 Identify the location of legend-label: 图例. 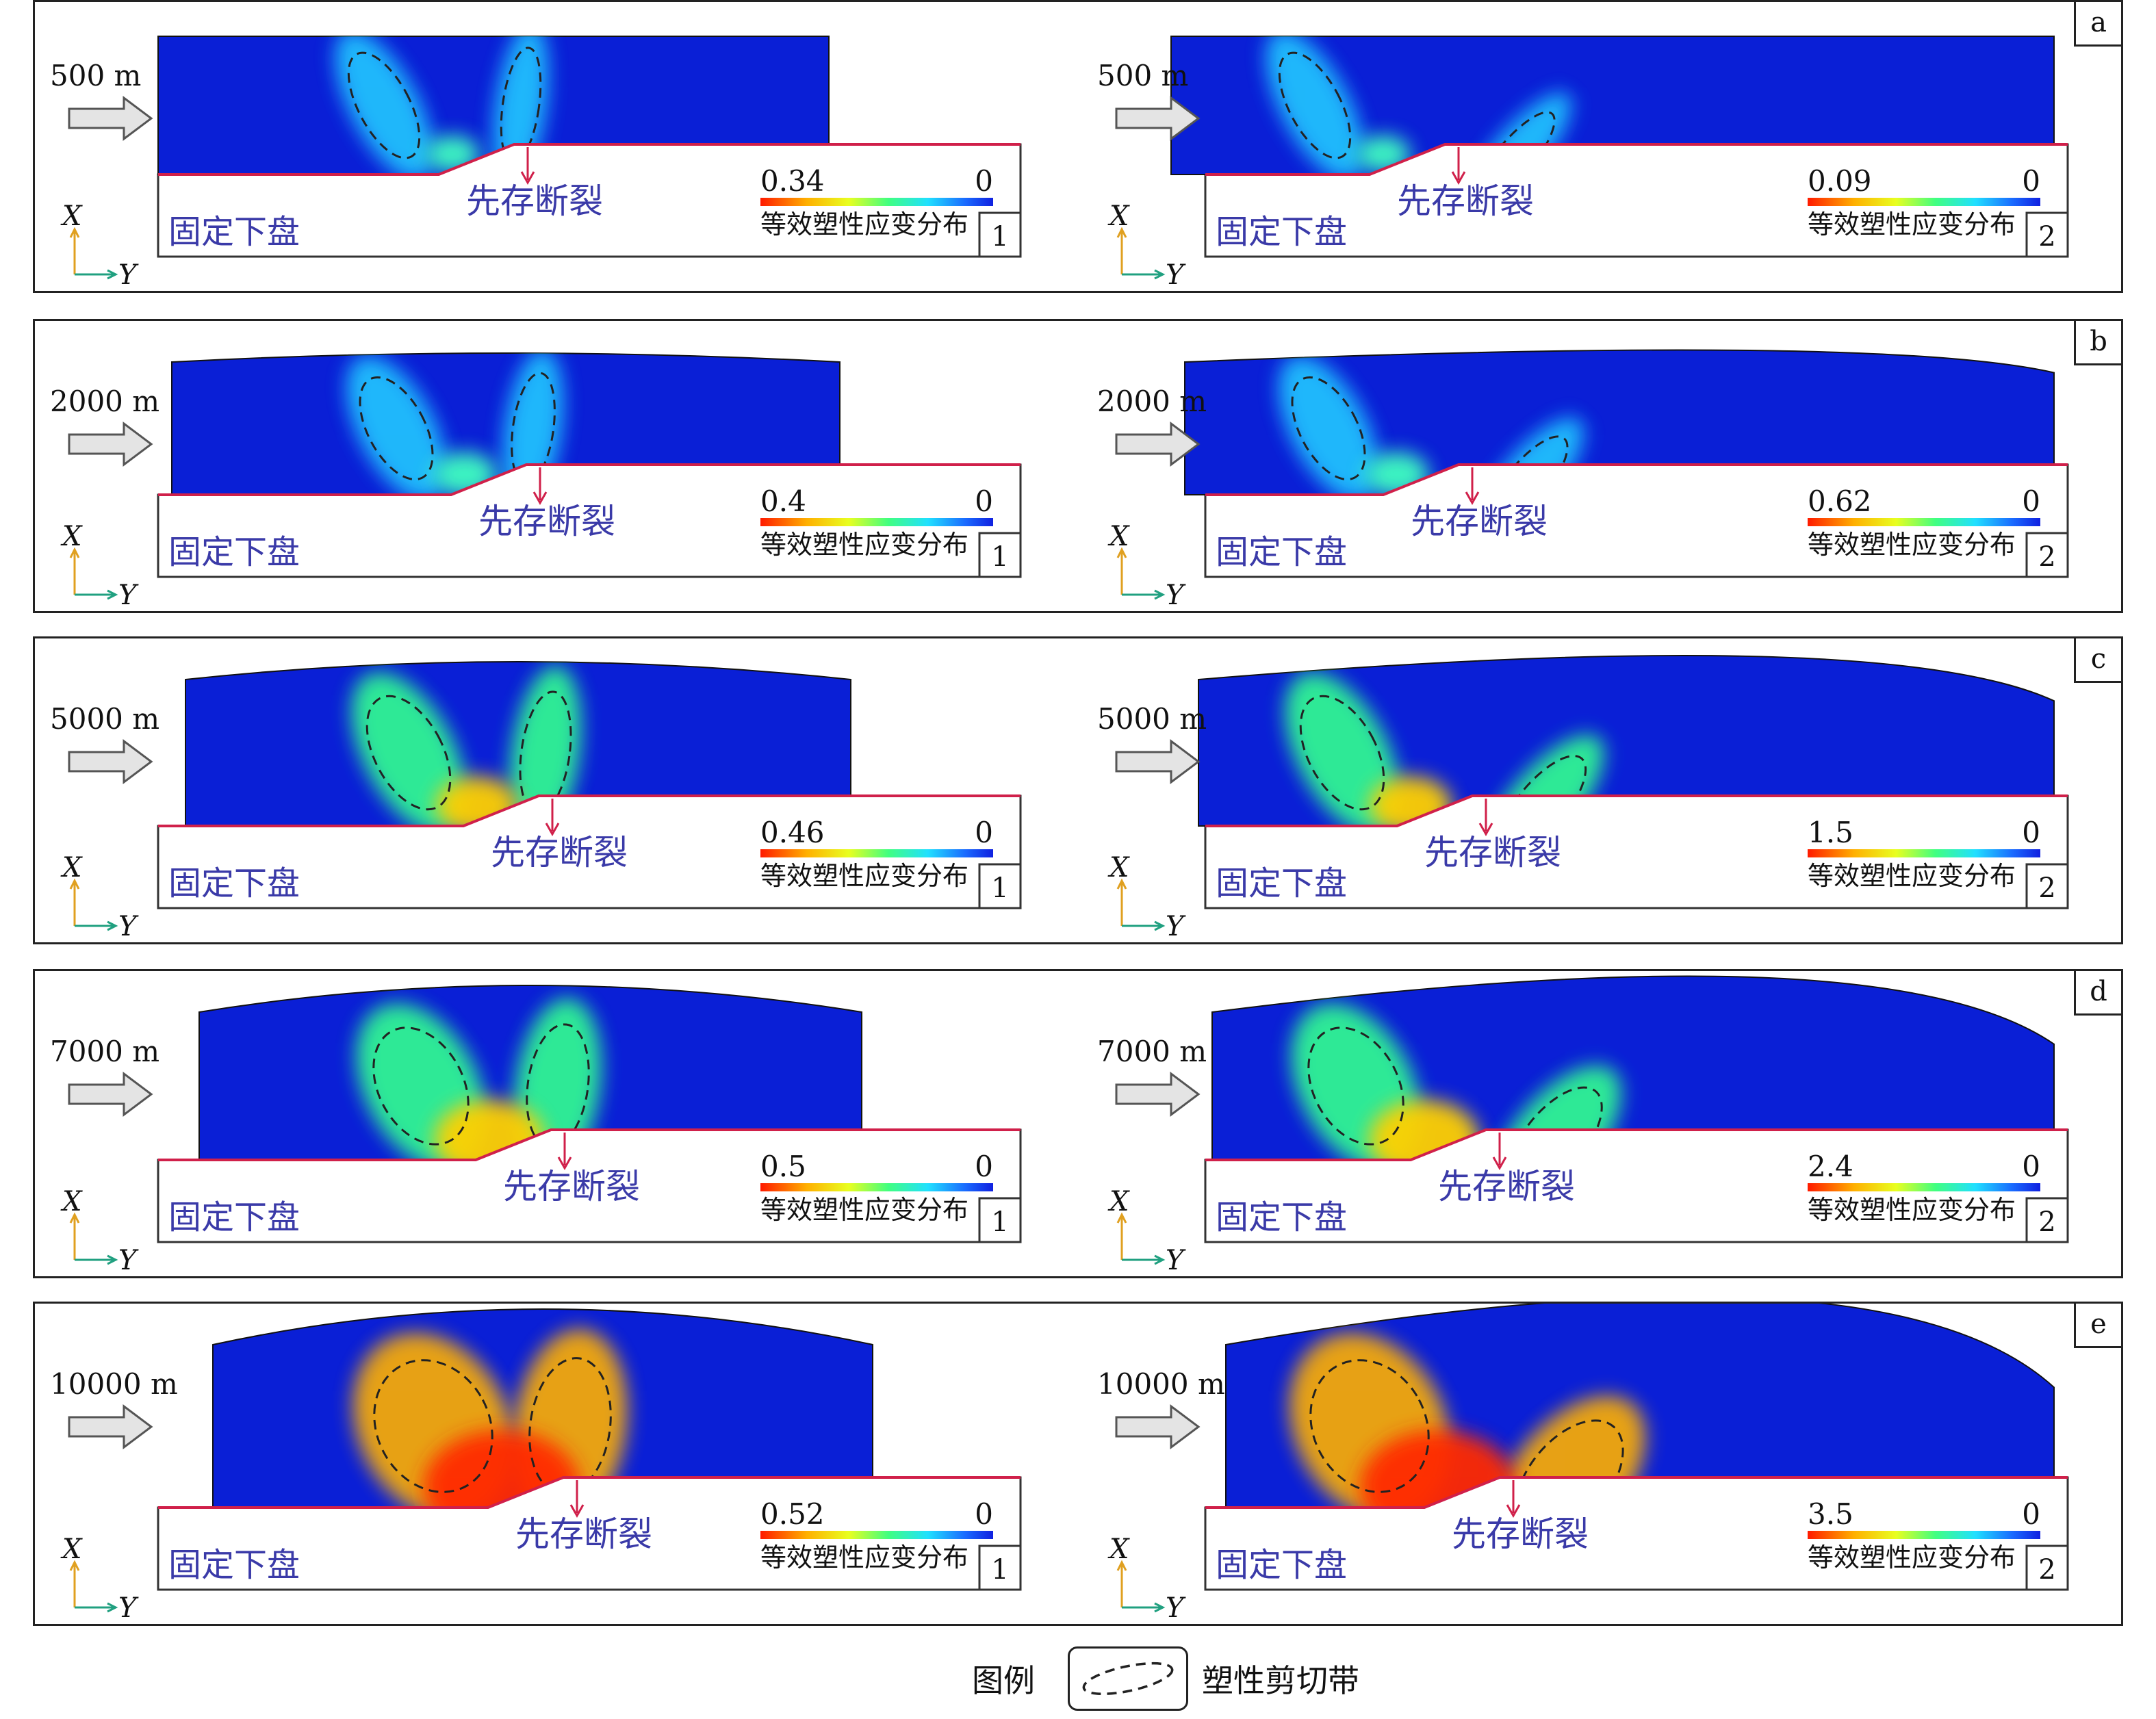
(1003, 1680).